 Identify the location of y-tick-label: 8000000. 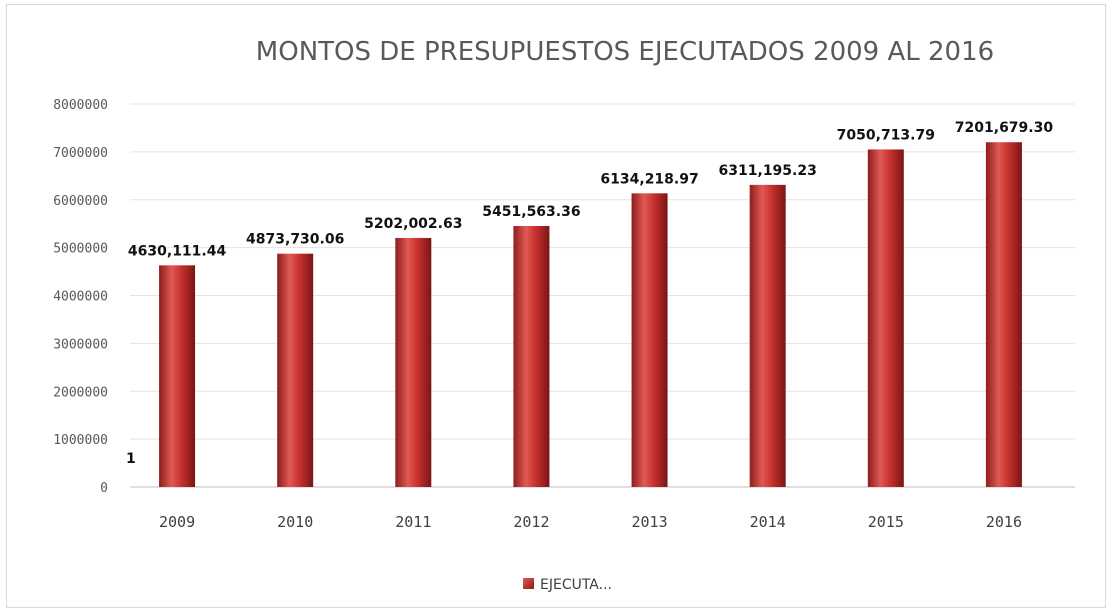
(80, 105).